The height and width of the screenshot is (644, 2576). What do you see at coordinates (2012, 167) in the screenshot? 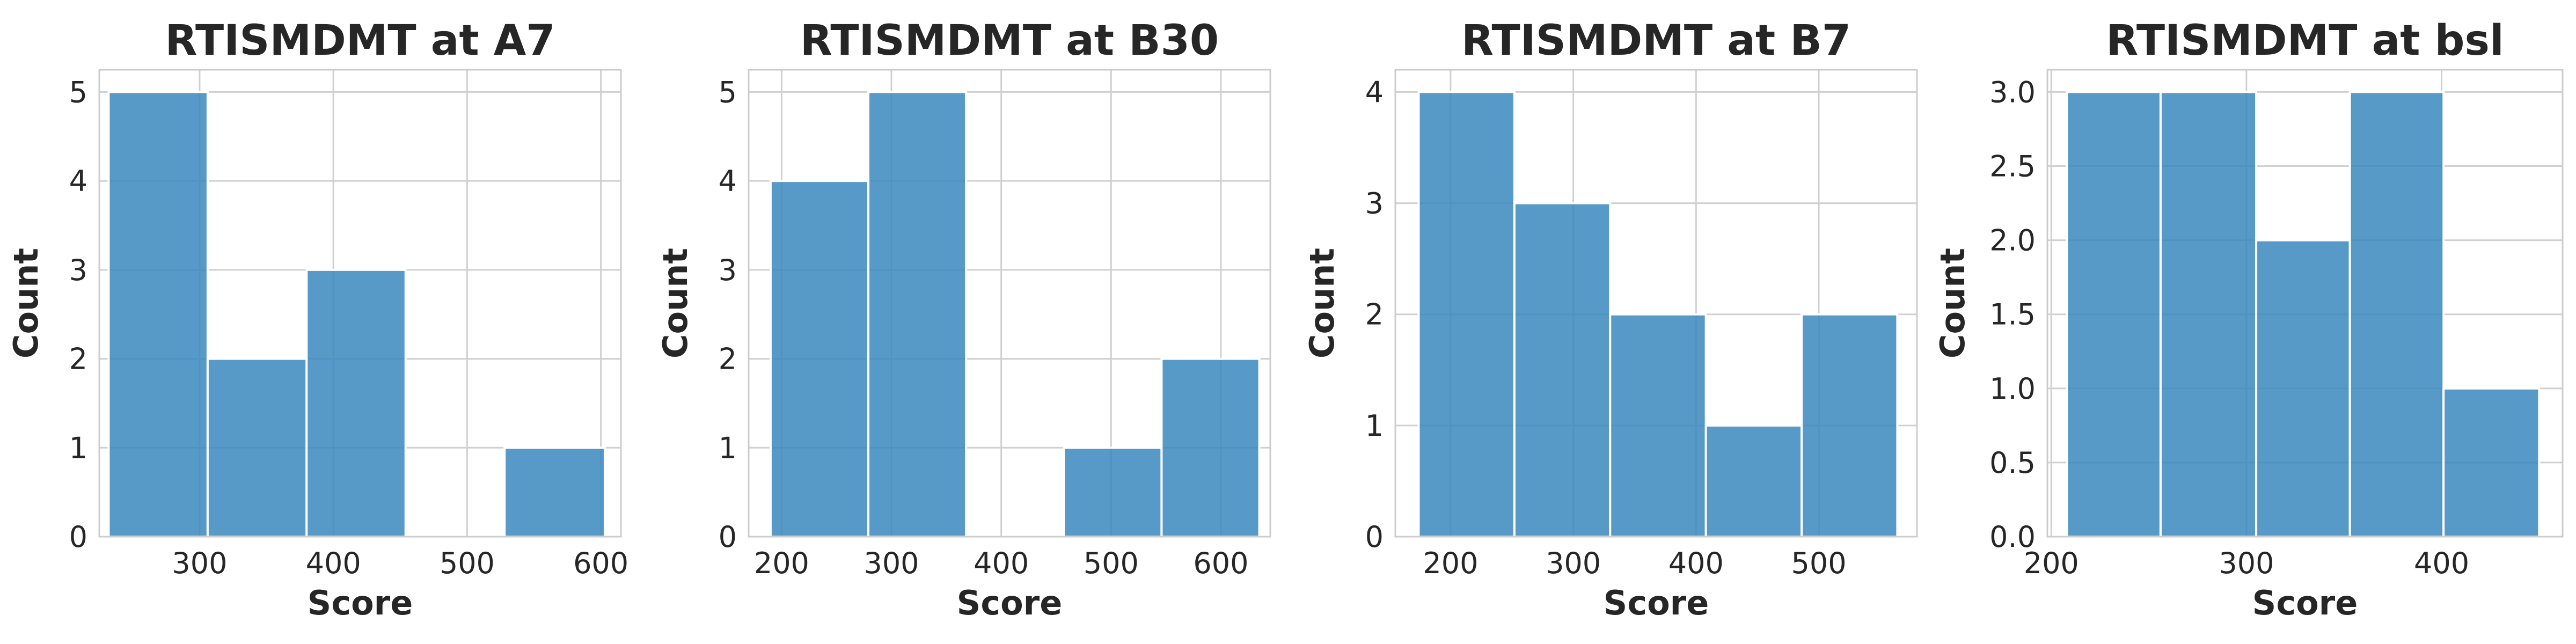
I see `y-tick-label: 2.5` at bounding box center [2012, 167].